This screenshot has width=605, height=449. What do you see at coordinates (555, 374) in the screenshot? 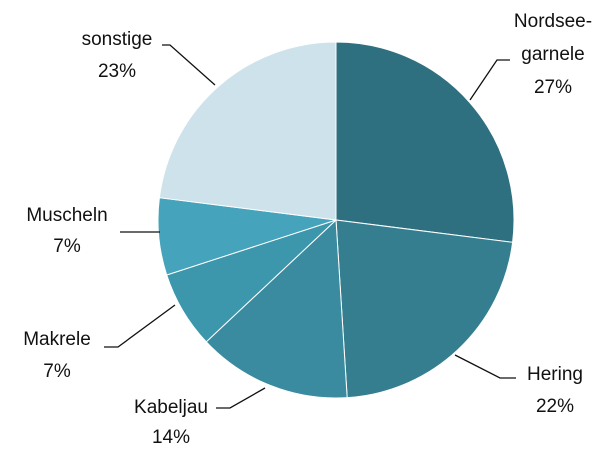
I see `slice-label: Hering` at bounding box center [555, 374].